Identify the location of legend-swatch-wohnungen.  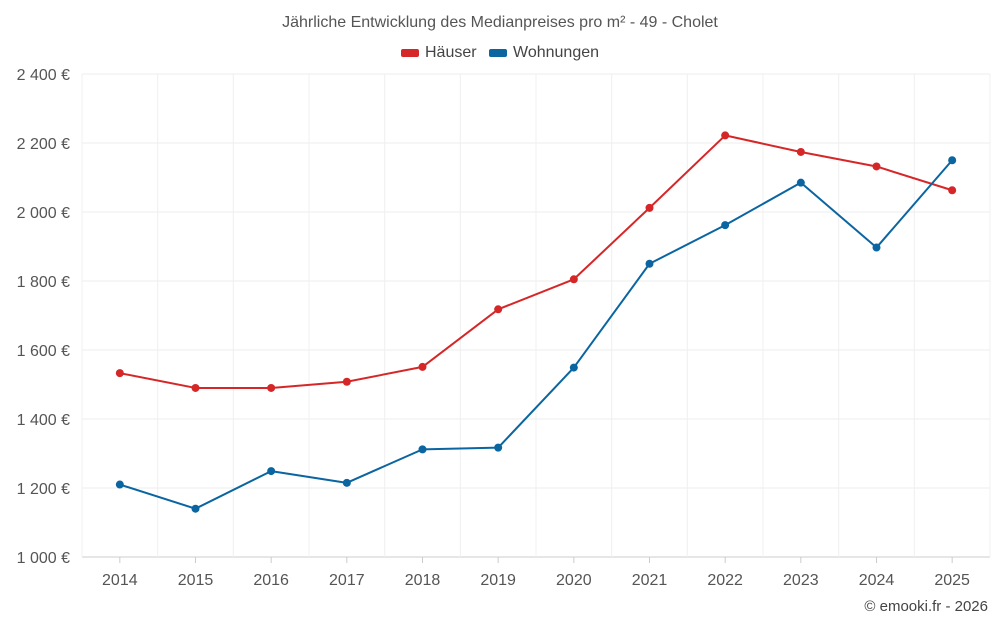
(498, 53).